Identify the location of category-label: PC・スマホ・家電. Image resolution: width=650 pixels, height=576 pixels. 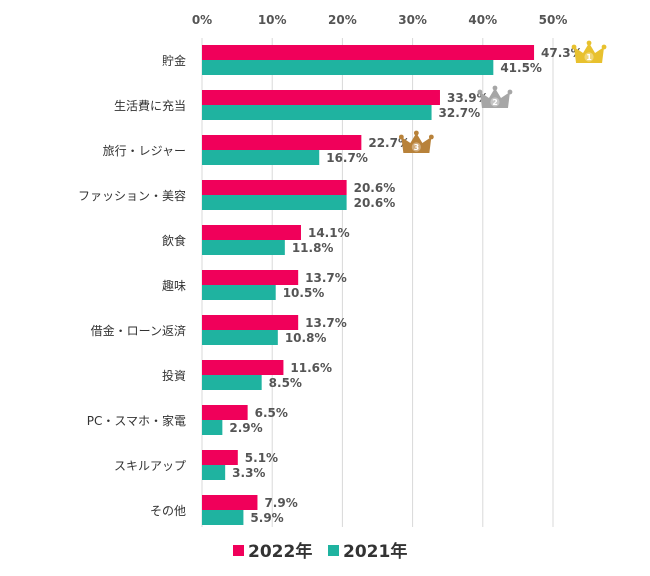
(136, 420).